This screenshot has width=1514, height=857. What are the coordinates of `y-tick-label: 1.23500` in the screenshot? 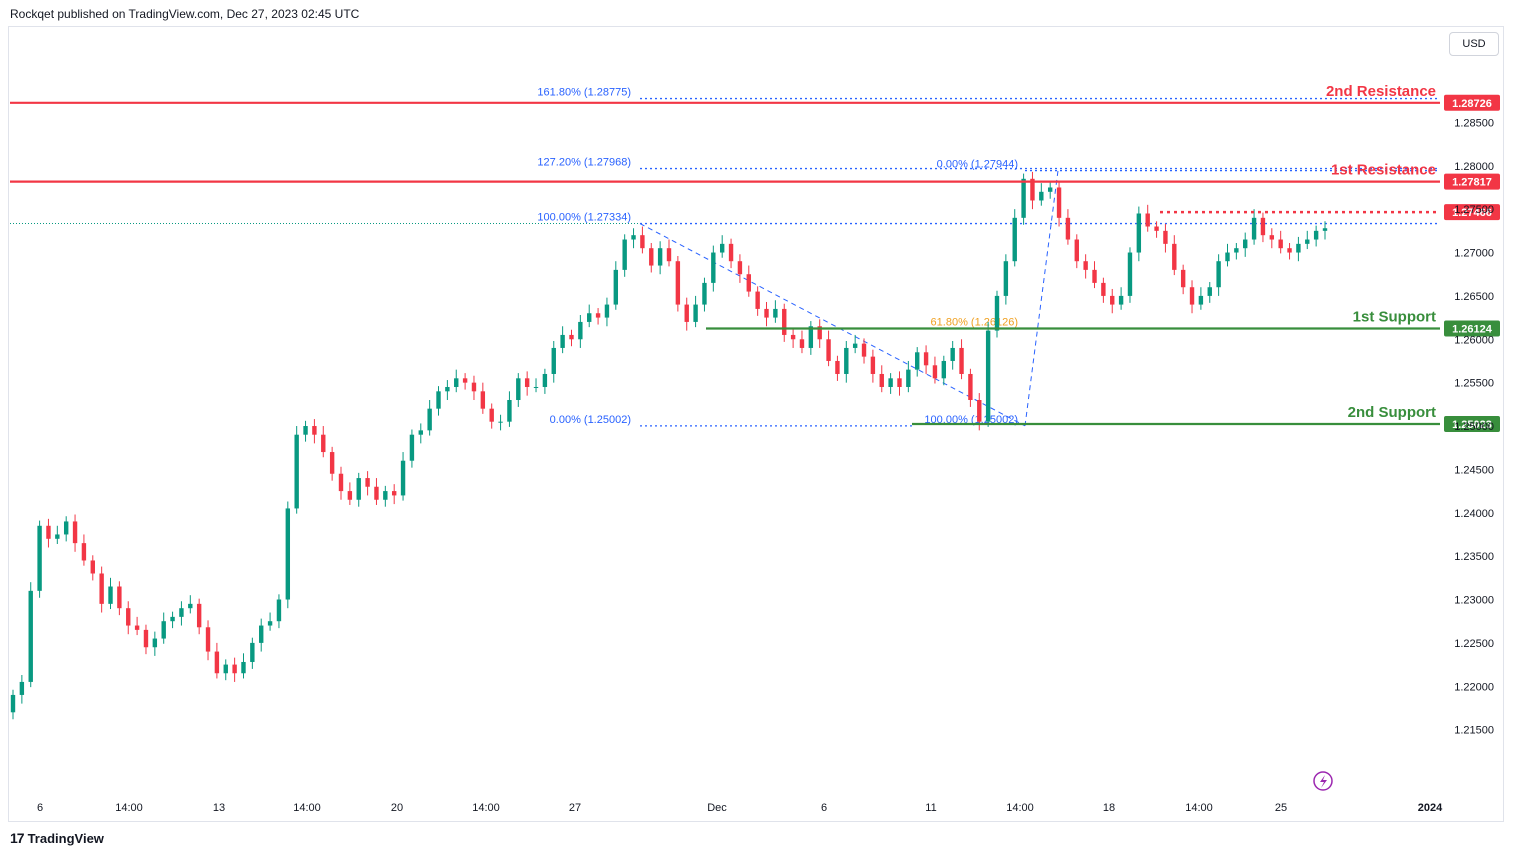 It's located at (1474, 557).